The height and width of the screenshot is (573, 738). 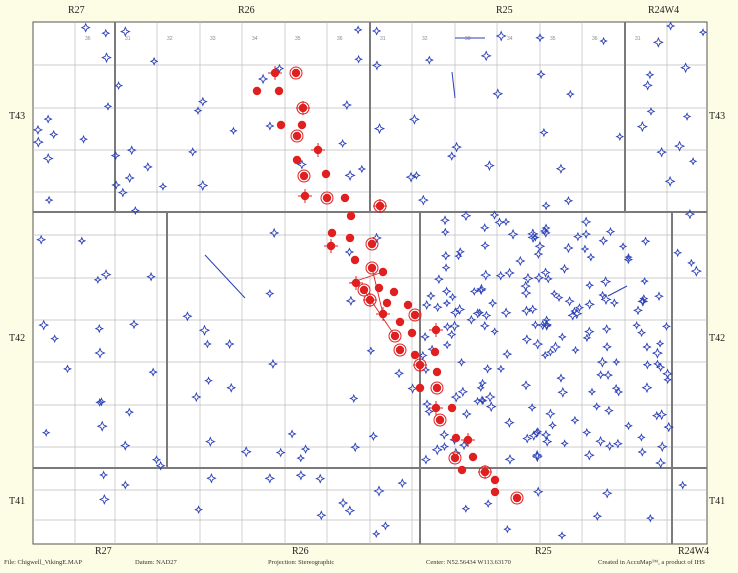 I want to click on township-label-left: T43, so click(x=17, y=116).